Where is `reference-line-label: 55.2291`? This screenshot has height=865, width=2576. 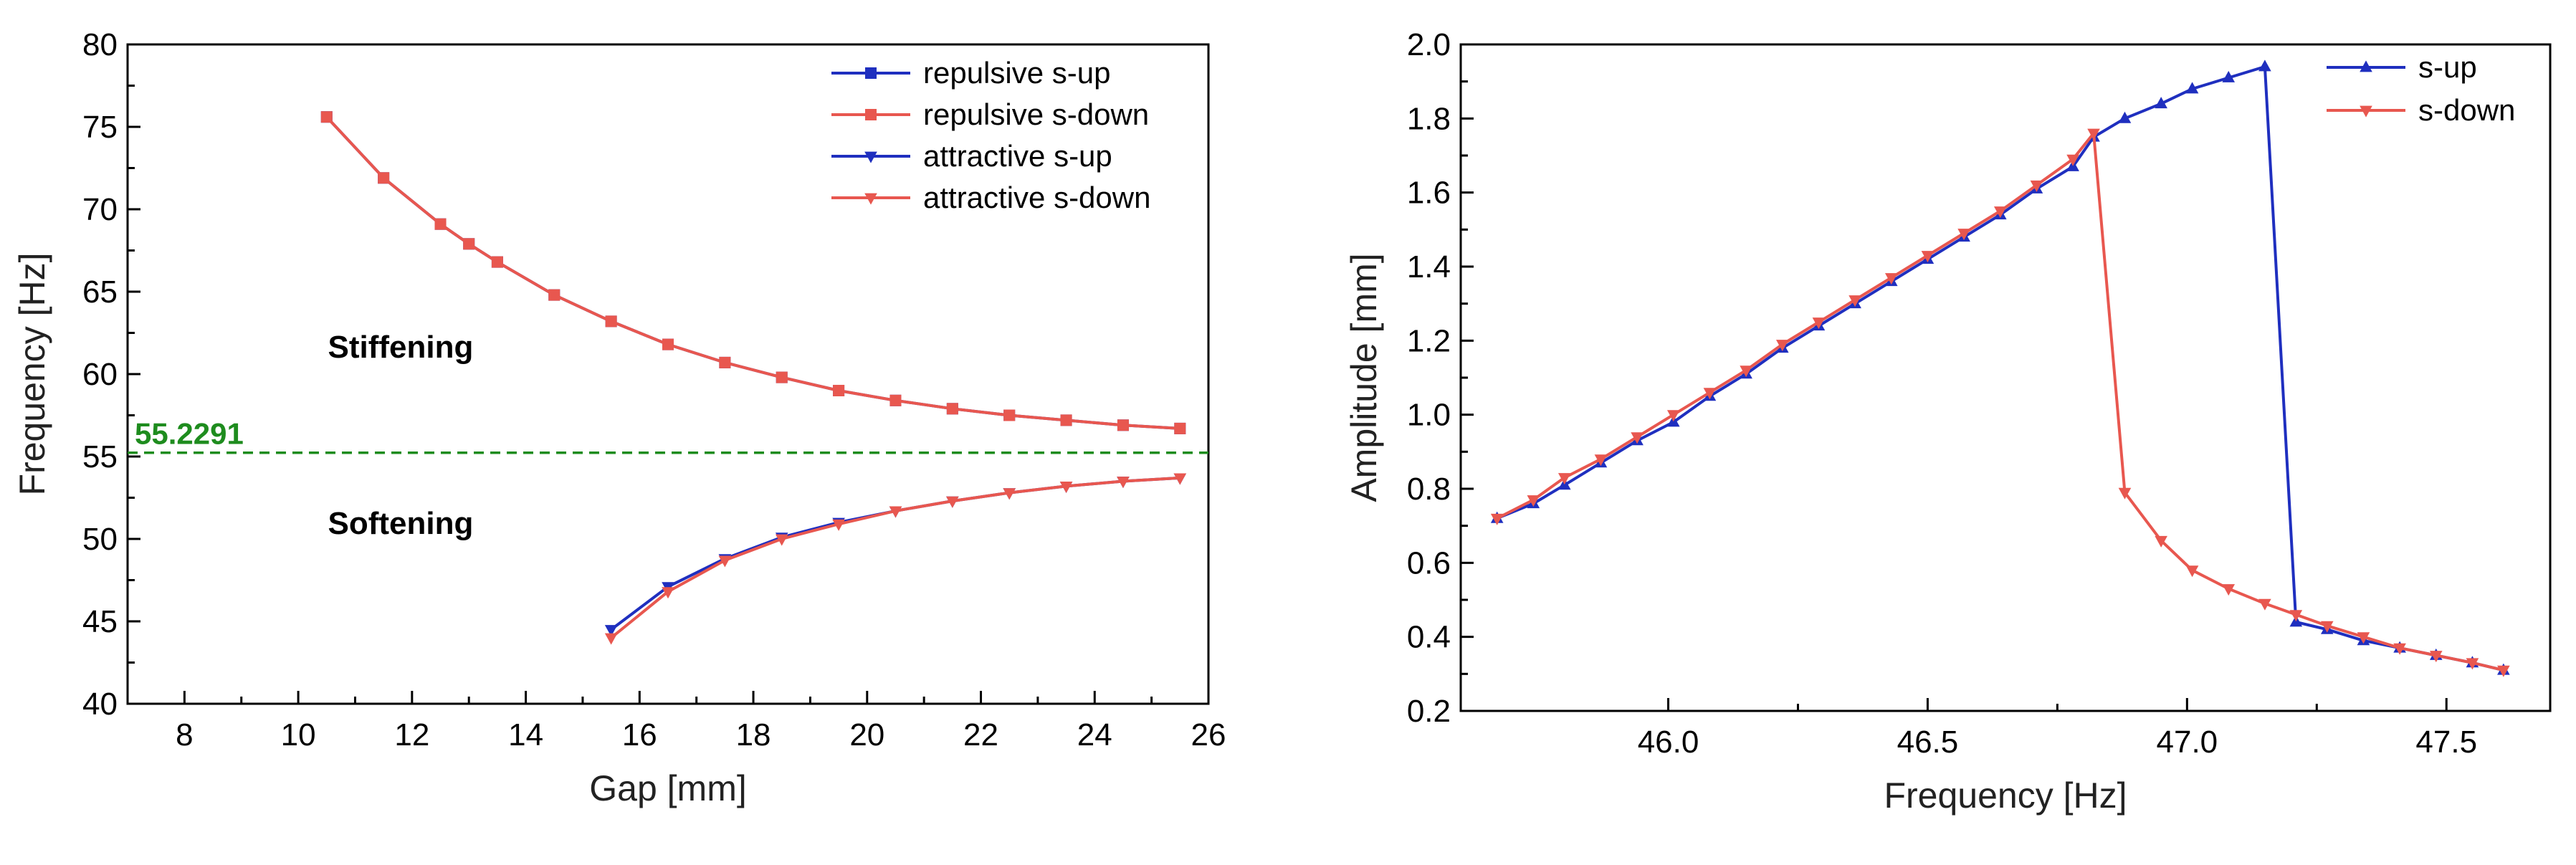 reference-line-label: 55.2291 is located at coordinates (189, 434).